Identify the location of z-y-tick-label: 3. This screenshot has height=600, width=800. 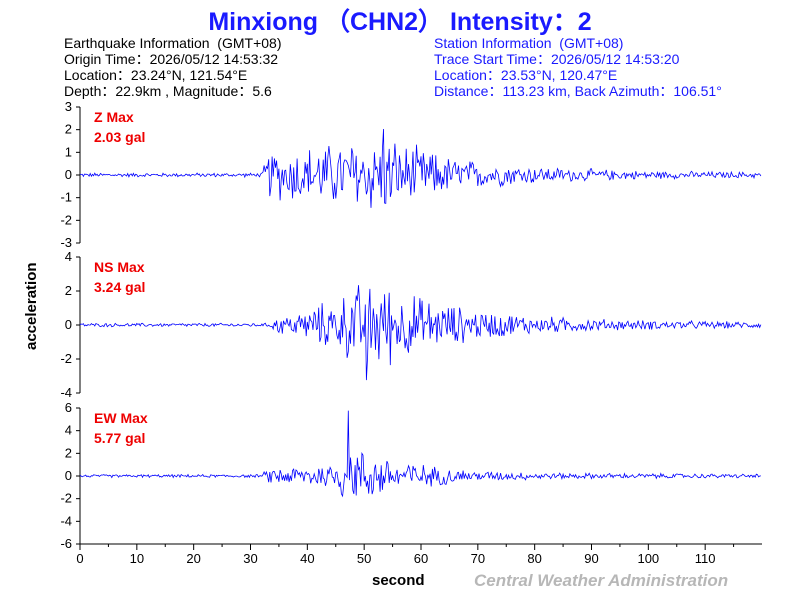
(68, 106).